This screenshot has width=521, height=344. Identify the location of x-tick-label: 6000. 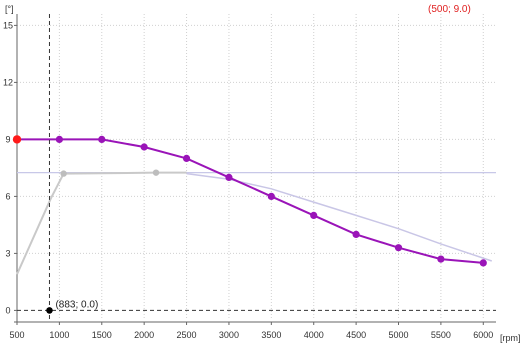
(483, 335).